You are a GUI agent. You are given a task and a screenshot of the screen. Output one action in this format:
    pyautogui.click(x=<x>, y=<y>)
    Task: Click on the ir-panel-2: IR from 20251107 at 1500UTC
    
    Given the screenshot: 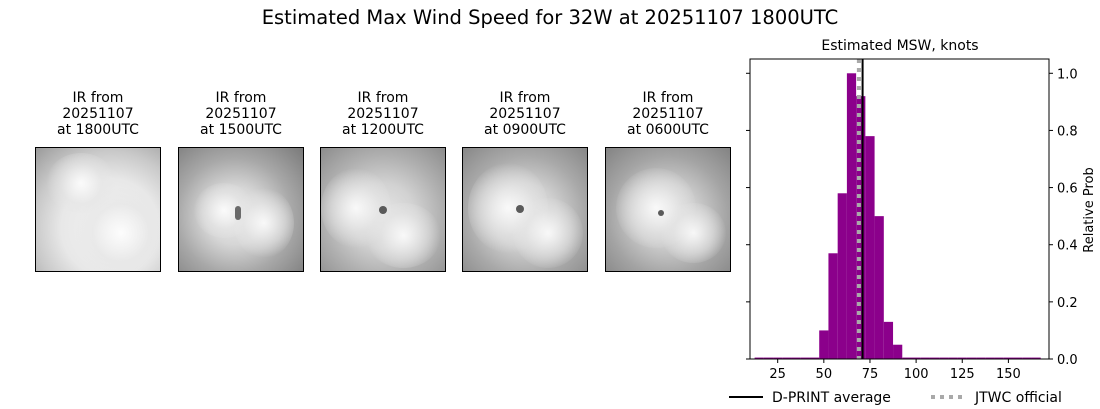 What is the action you would take?
    pyautogui.click(x=241, y=181)
    